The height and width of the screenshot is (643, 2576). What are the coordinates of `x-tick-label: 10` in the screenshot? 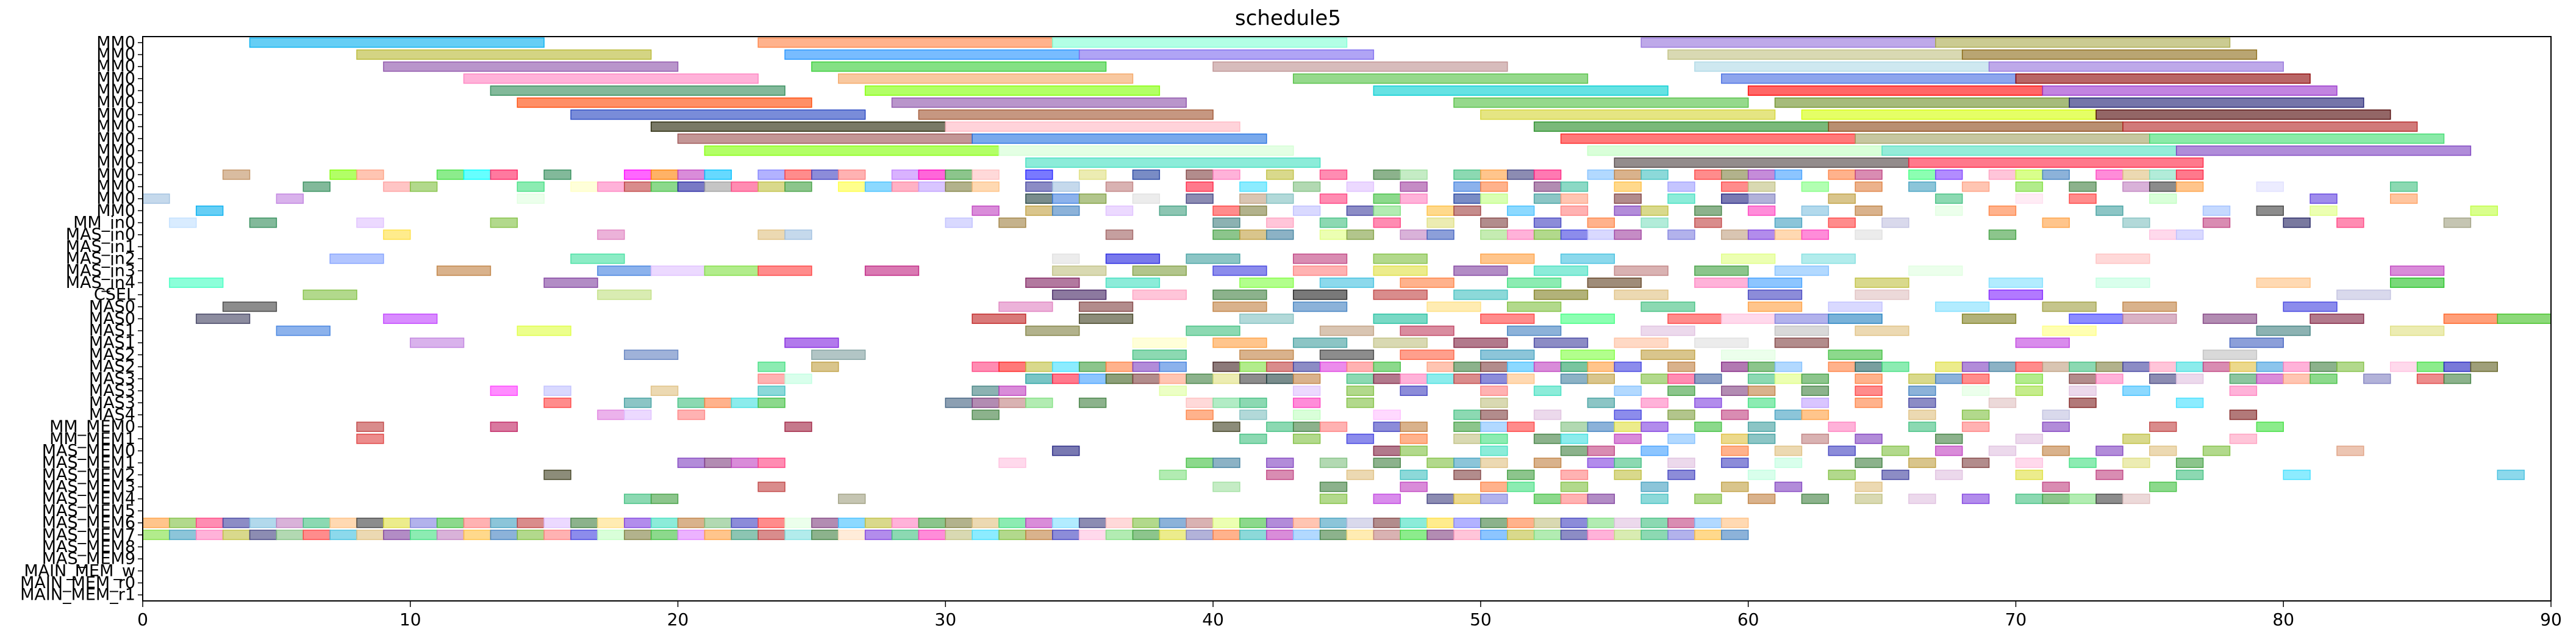 It's located at (410, 619).